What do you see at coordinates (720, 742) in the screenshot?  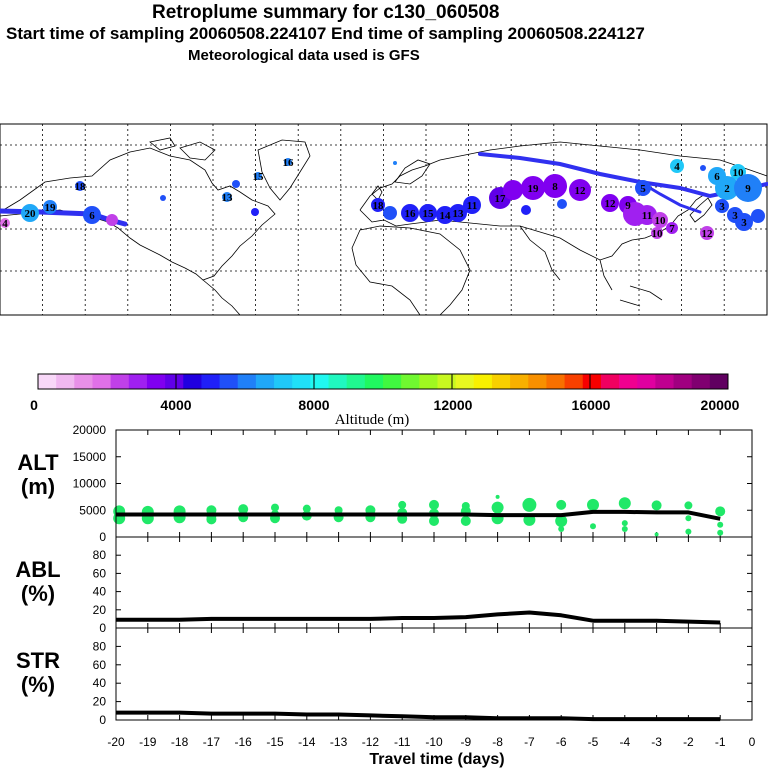 I see `x-tick-19: -1` at bounding box center [720, 742].